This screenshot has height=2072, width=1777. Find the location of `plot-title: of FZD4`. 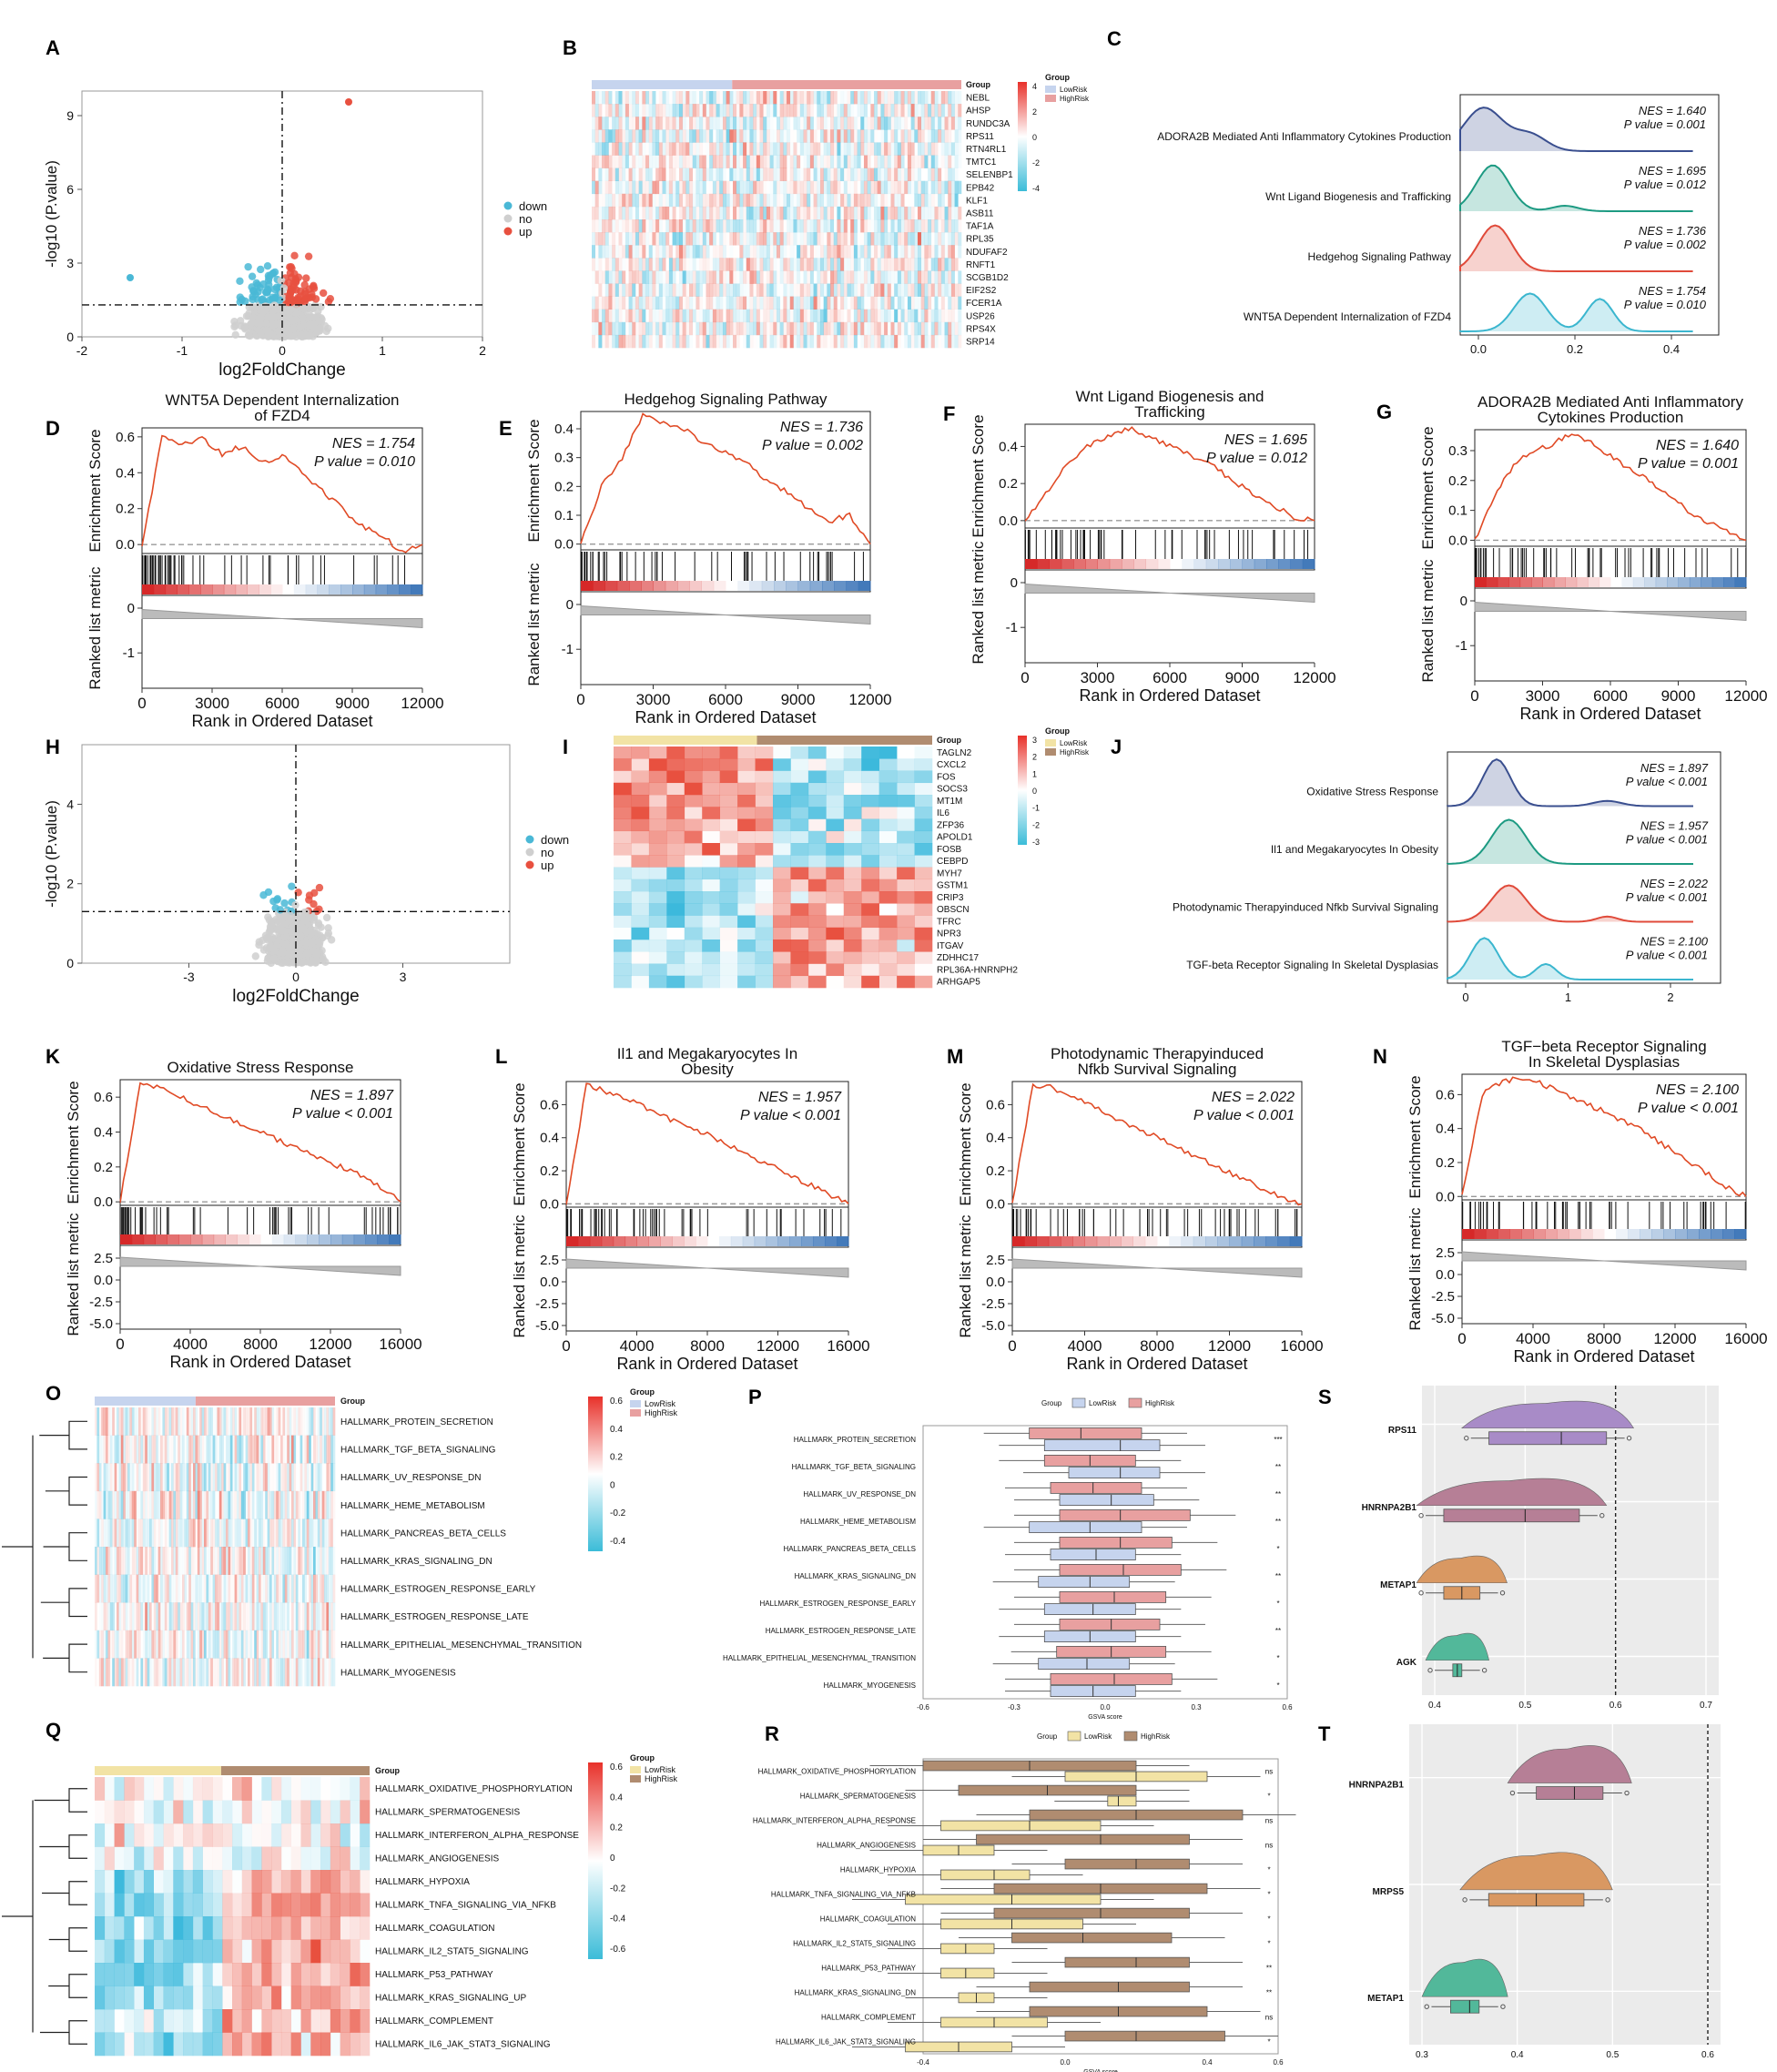

plot-title: of FZD4 is located at coordinates (282, 415).